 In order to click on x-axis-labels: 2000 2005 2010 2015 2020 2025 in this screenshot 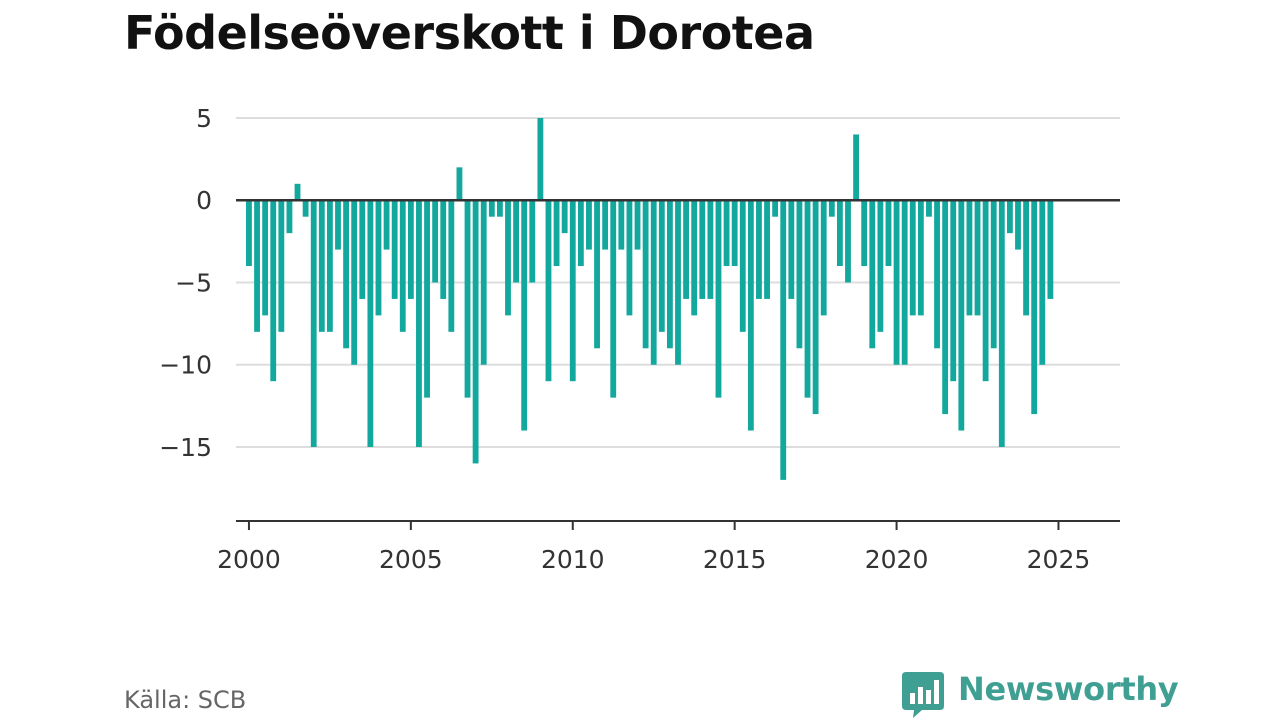, I will do `click(653, 559)`.